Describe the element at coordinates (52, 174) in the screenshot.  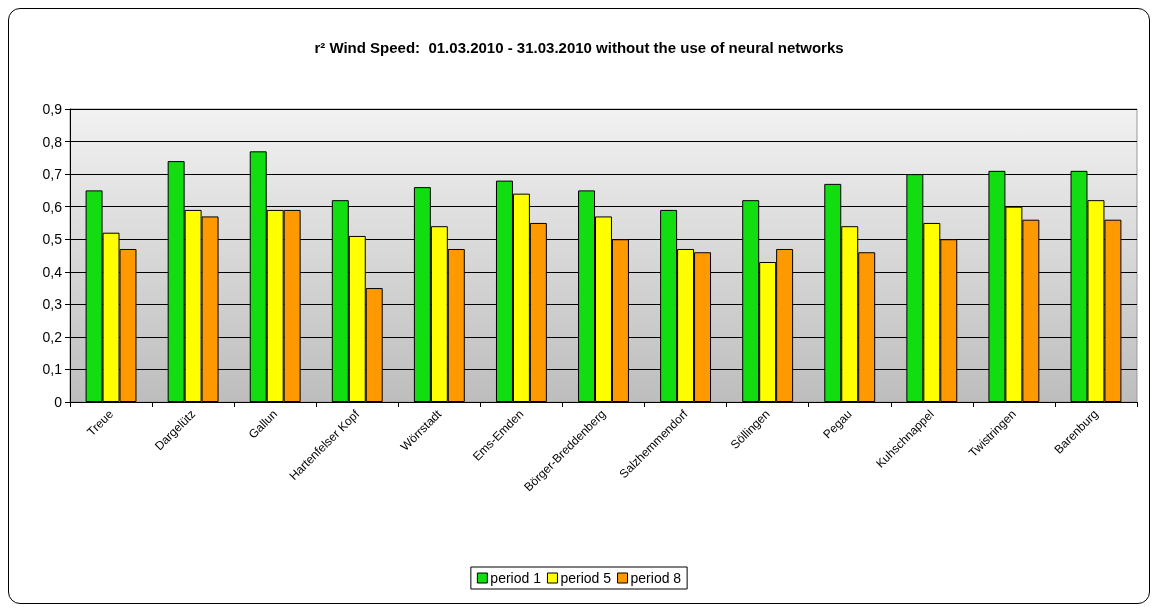
I see `y-tick-label: 0,7` at that location.